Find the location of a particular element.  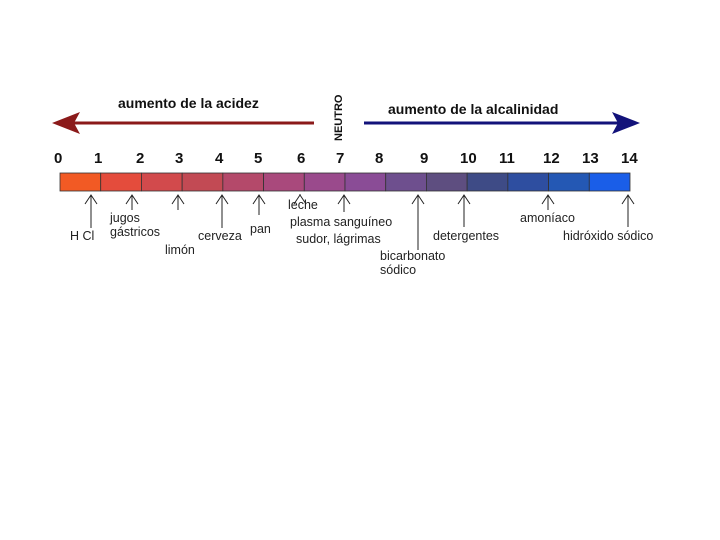

ph-color-bar is located at coordinates (345, 182).